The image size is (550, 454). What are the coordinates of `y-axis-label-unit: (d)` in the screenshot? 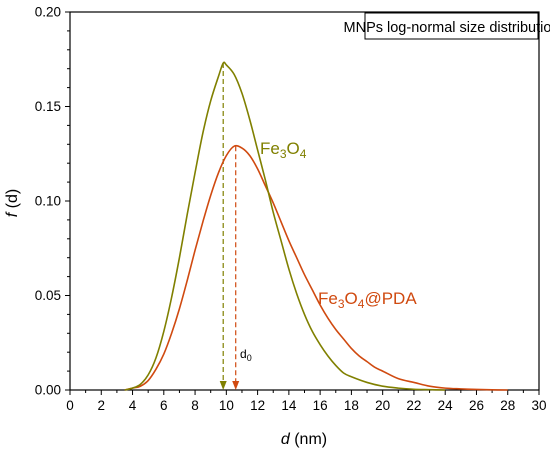 It's located at (12, 201).